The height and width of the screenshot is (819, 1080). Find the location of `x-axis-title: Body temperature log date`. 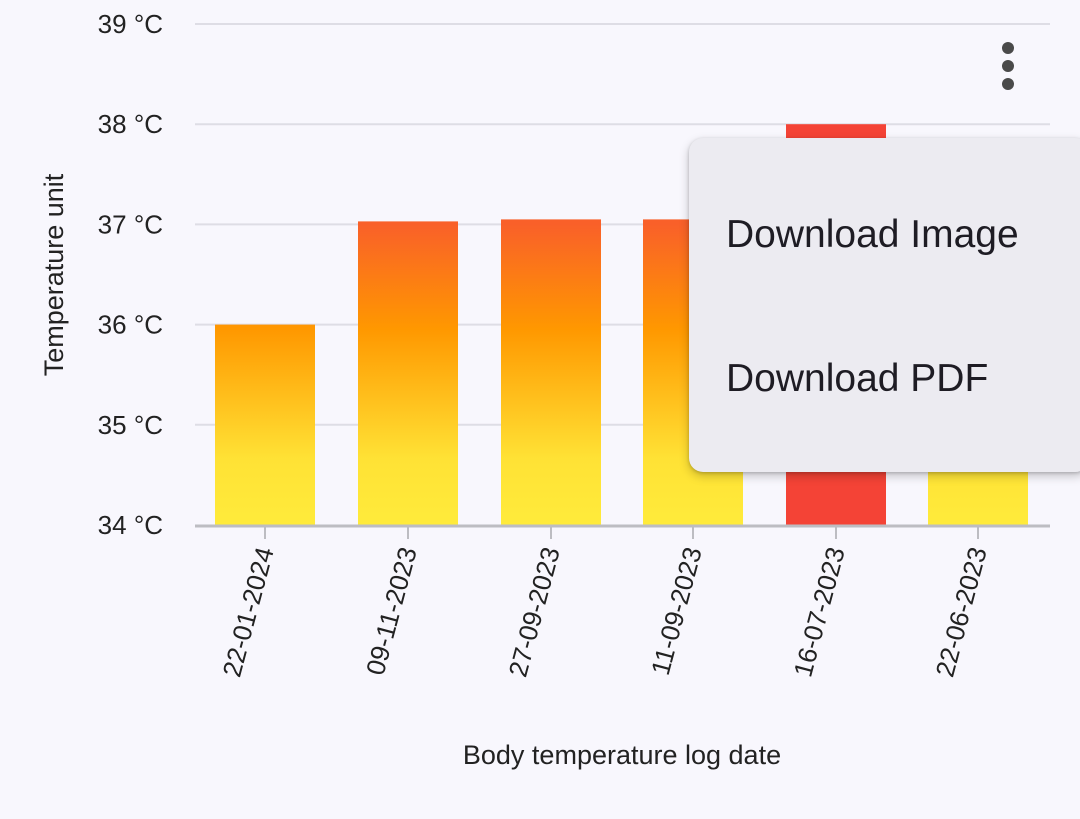

x-axis-title: Body temperature log date is located at coordinates (622, 755).